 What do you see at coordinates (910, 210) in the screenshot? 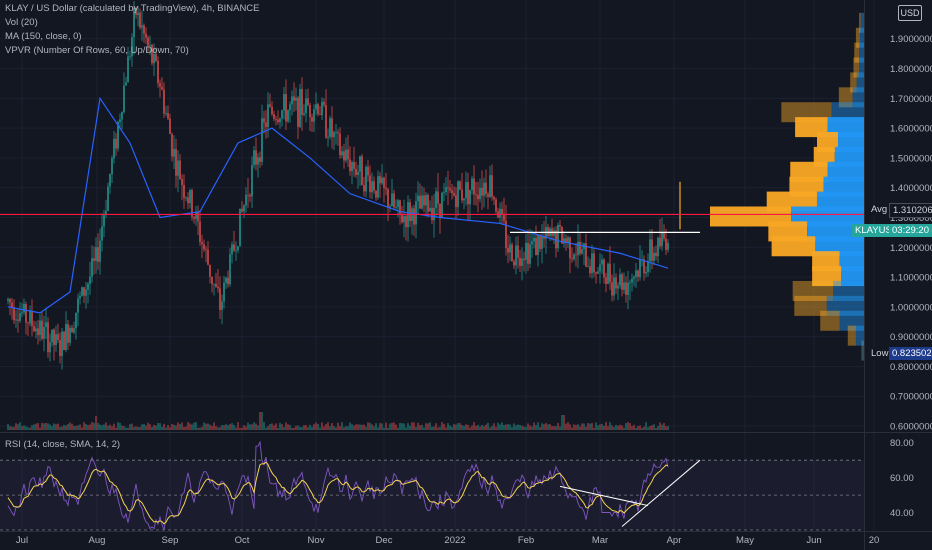
I see `avg-value-tag: 1.31020669` at bounding box center [910, 210].